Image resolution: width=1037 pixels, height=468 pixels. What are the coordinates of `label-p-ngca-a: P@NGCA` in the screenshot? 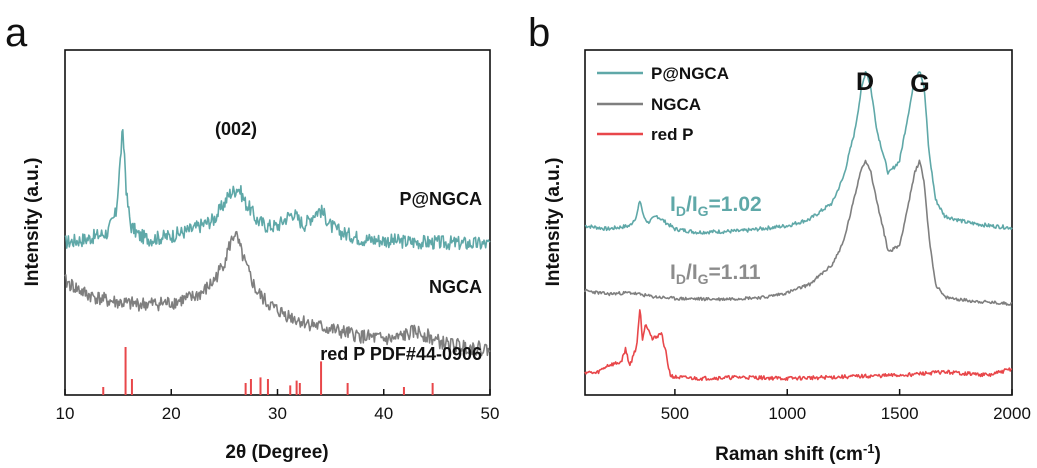 It's located at (440, 199).